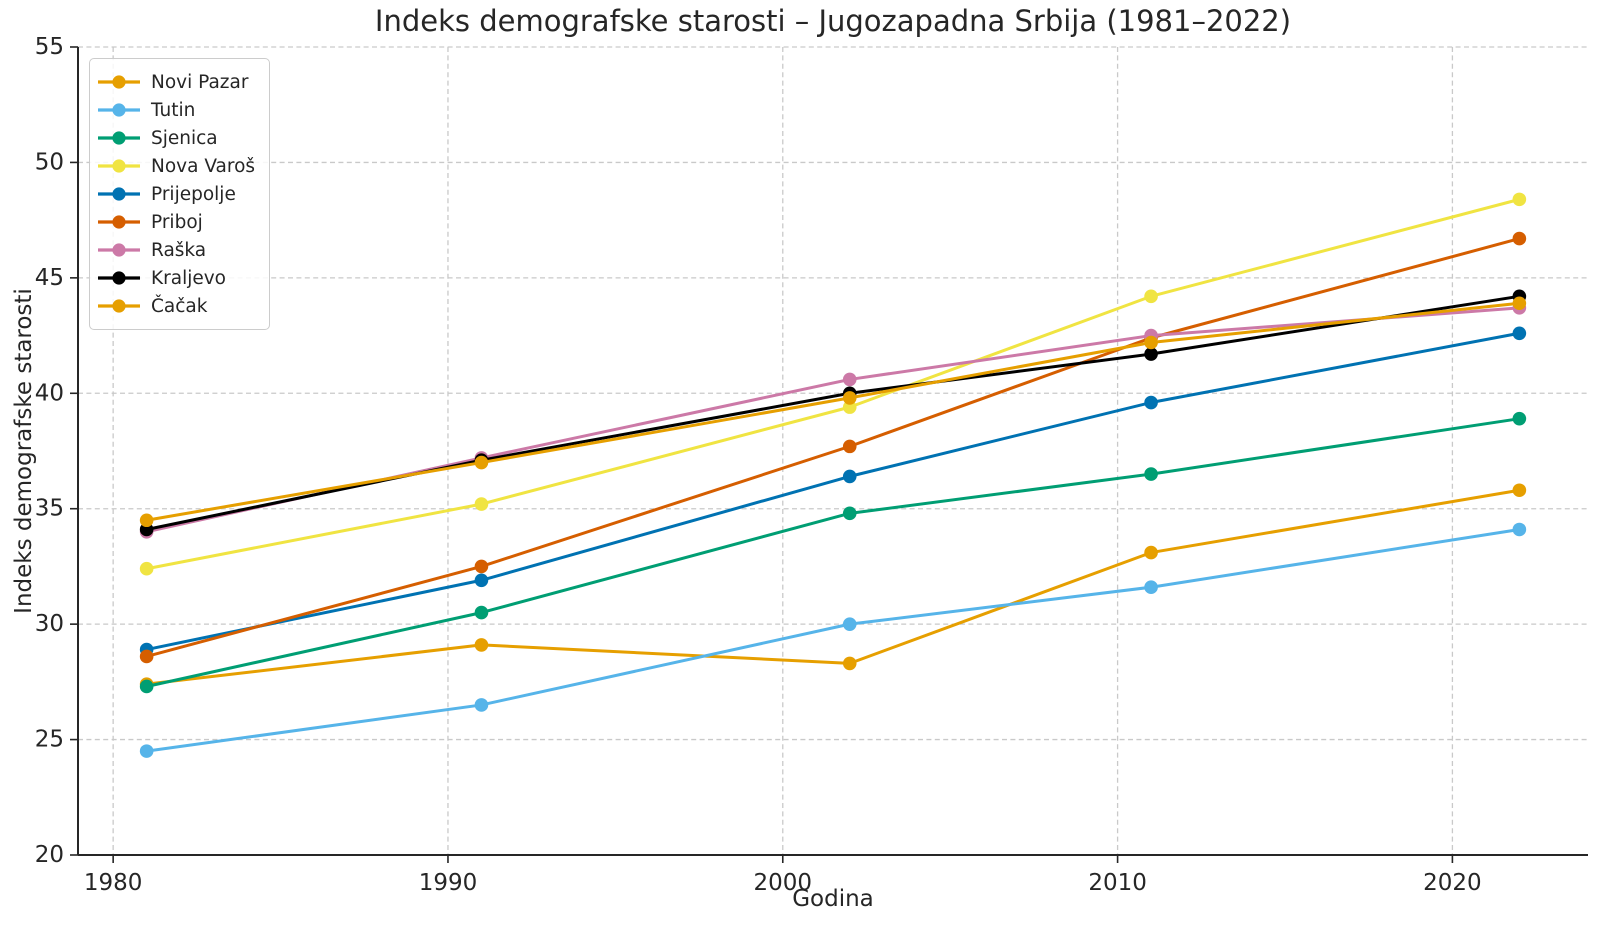 This screenshot has width=1600, height=928. I want to click on legend-item-kraljevo: Kraljevo, so click(175, 278).